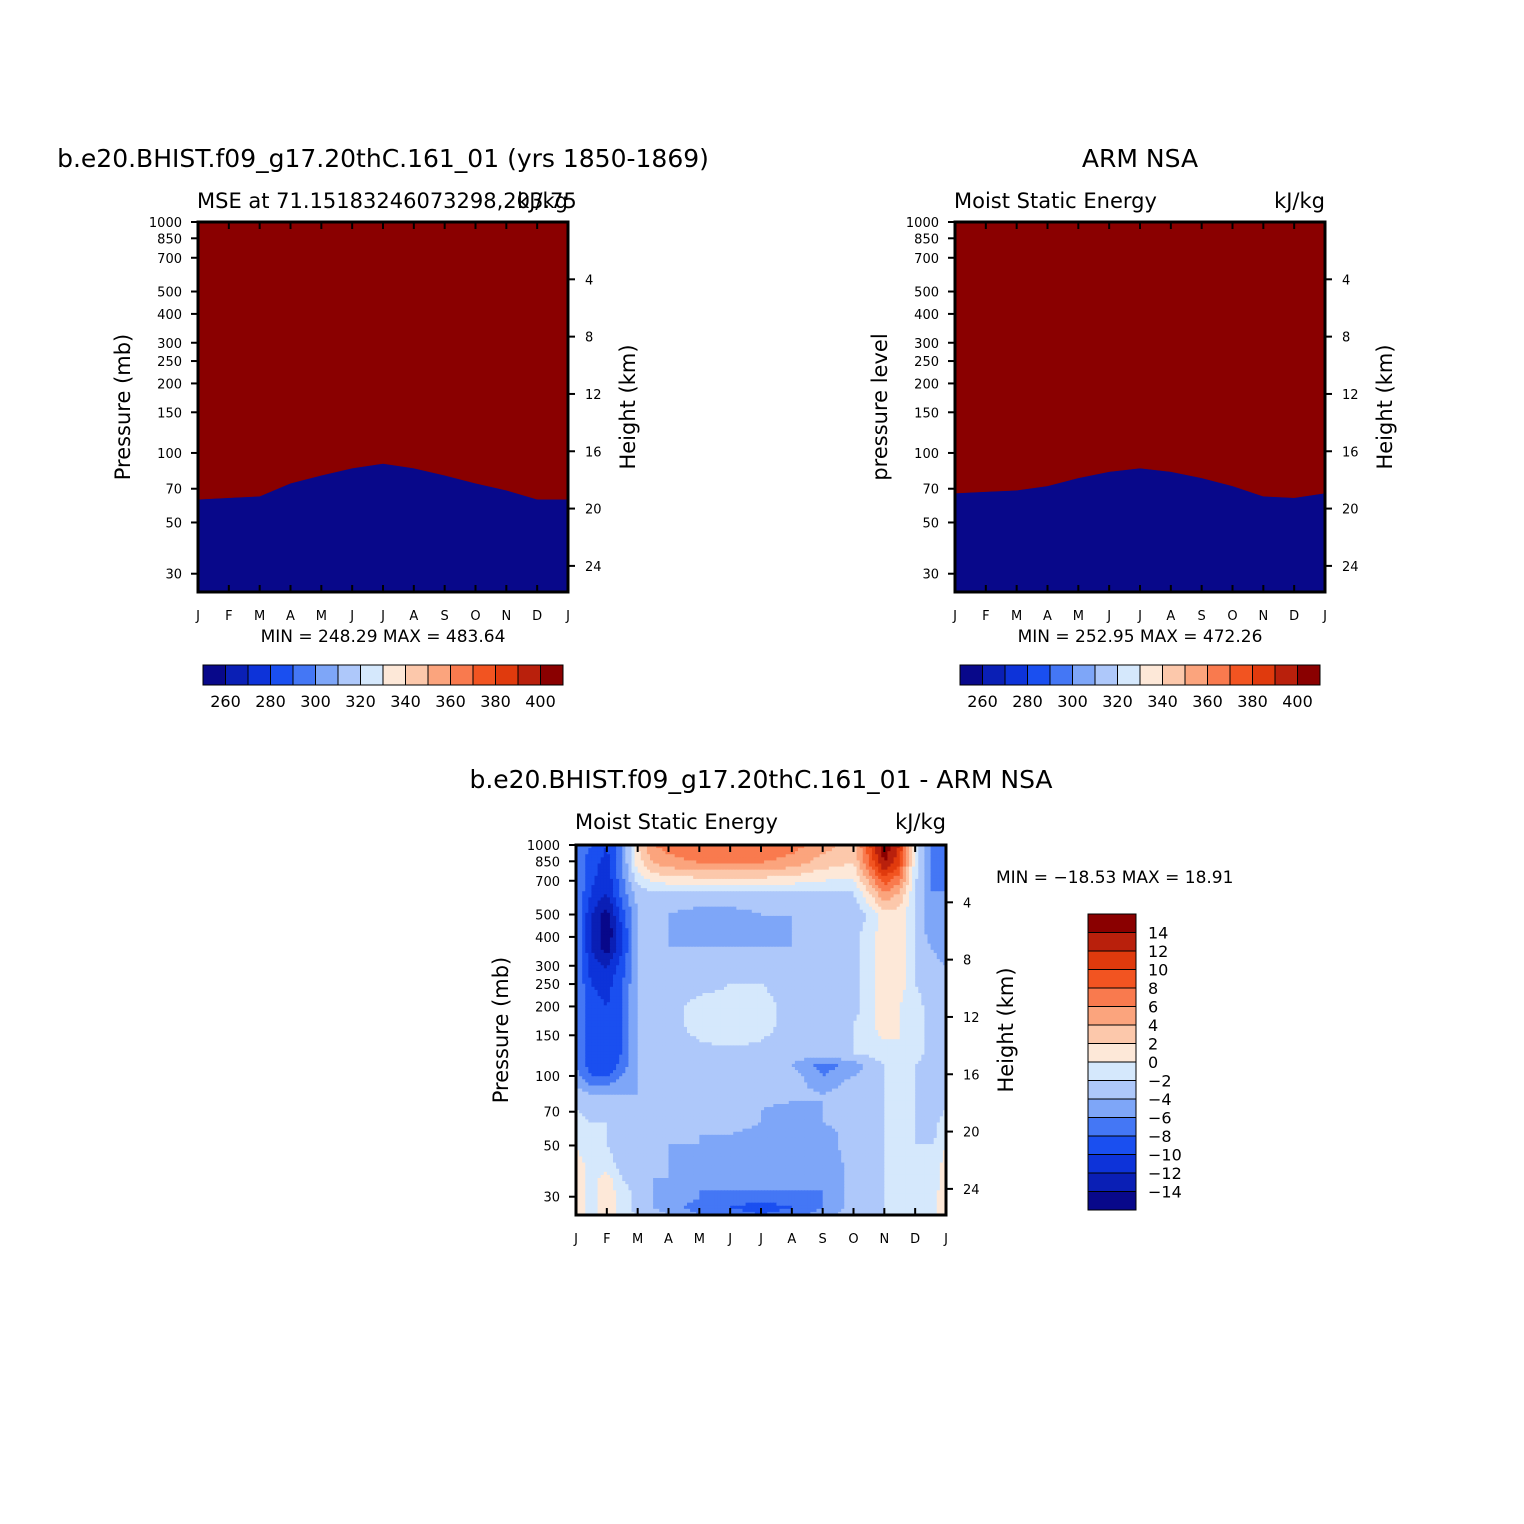  Describe the element at coordinates (1140, 158) in the screenshot. I see `panel-obs-title: ARM NSA` at that location.